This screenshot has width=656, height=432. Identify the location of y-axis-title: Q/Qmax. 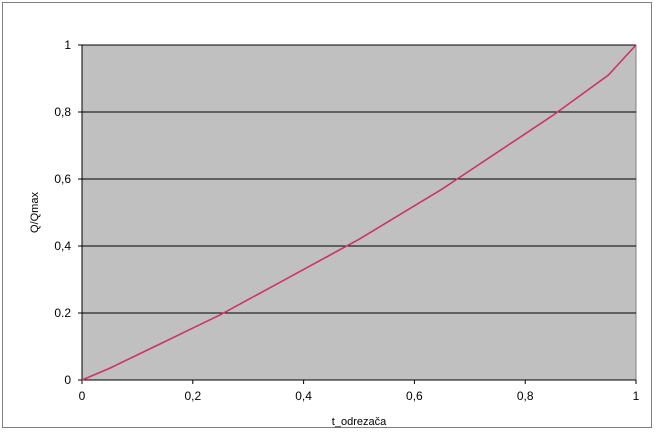
(35, 212).